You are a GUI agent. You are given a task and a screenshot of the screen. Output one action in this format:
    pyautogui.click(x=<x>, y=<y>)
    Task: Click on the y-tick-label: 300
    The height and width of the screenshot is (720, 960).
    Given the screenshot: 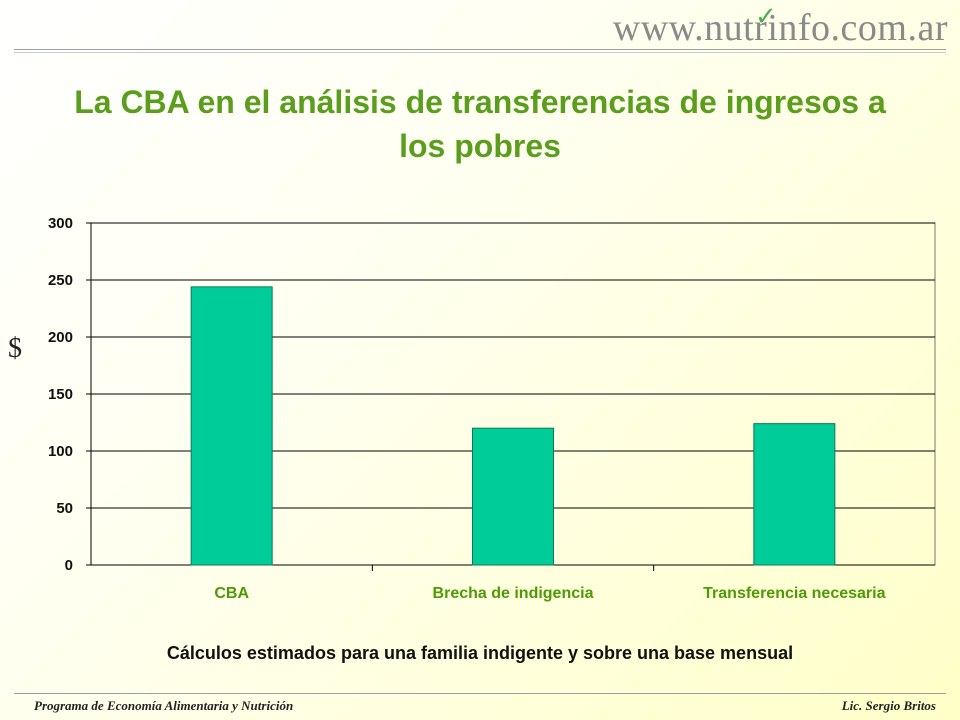 What is the action you would take?
    pyautogui.click(x=60, y=223)
    